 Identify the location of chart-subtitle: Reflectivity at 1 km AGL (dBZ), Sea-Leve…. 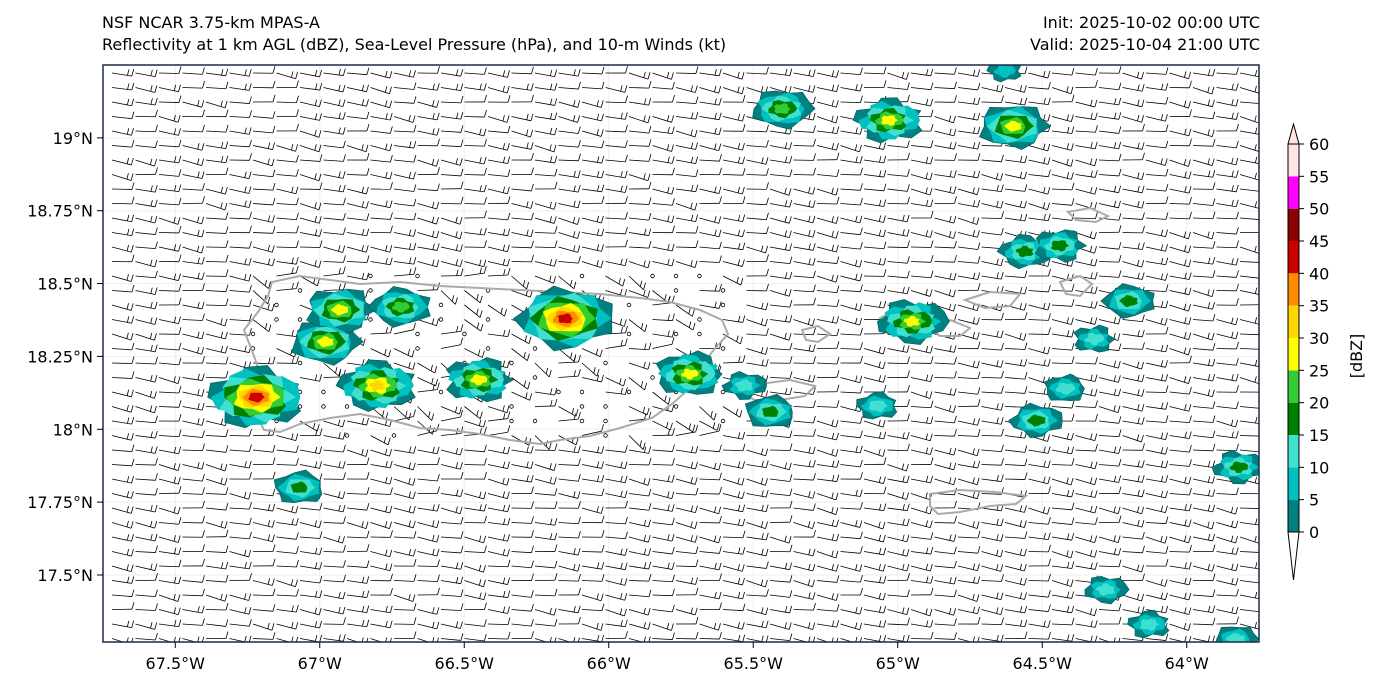
(414, 44).